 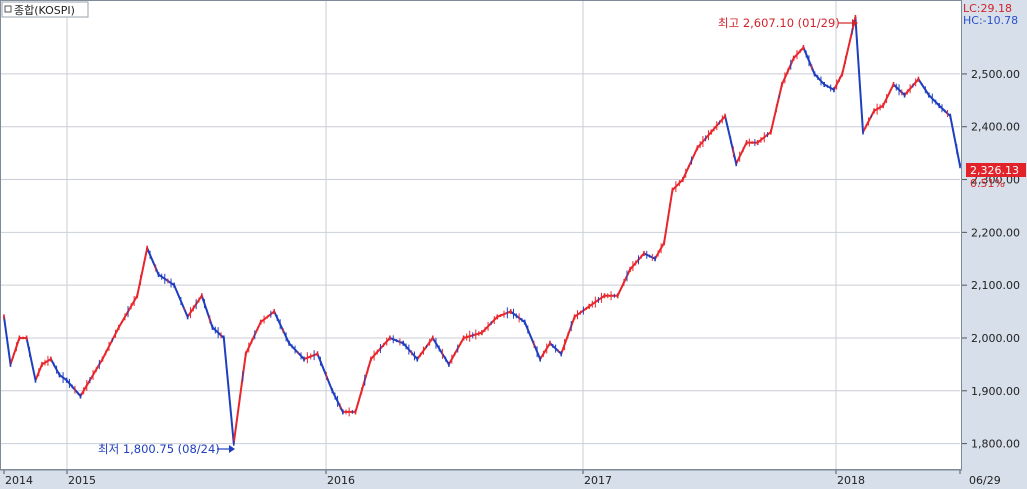 What do you see at coordinates (985, 480) in the screenshot?
I see `x-tick-label: 06/29` at bounding box center [985, 480].